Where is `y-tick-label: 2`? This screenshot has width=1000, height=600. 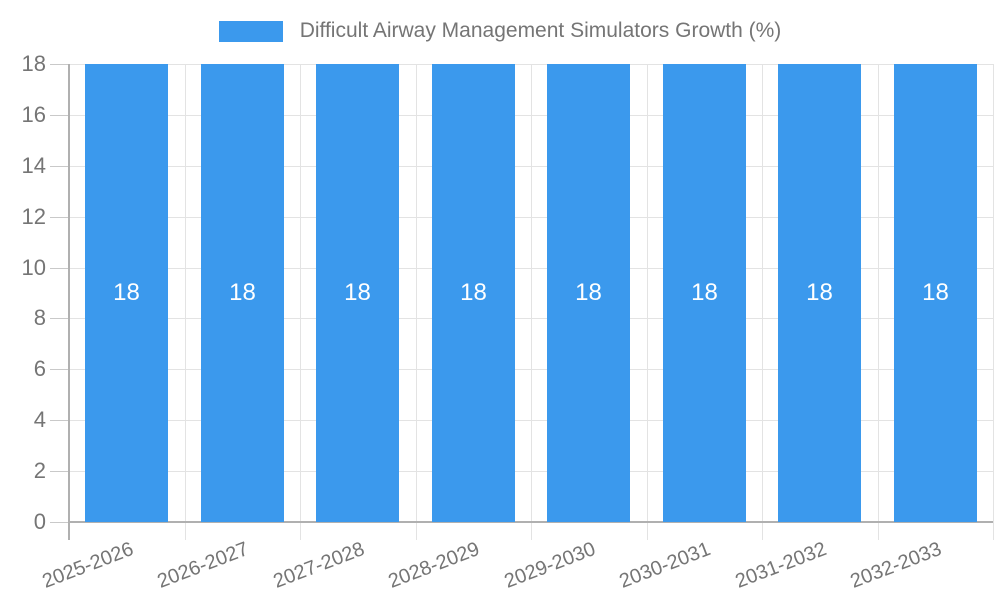
y-tick-label: 2 is located at coordinates (39, 470).